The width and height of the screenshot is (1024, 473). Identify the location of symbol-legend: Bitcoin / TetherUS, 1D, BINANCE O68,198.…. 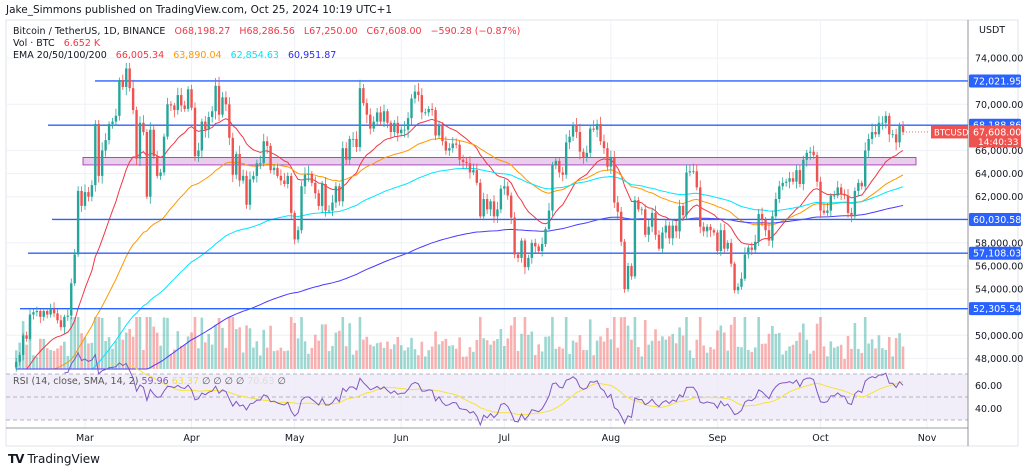
(269, 31).